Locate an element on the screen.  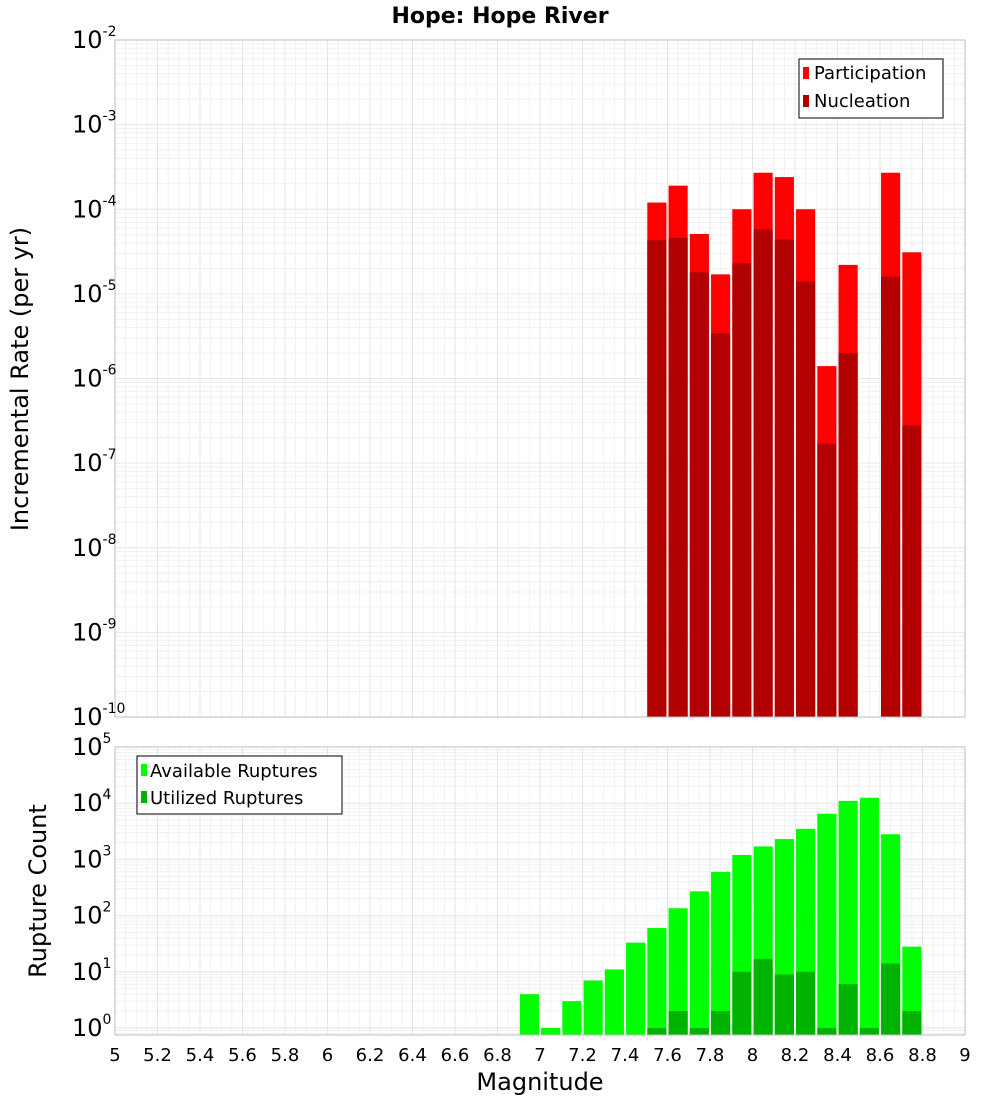
count-y-tick-label: 10³ is located at coordinates (91, 858).